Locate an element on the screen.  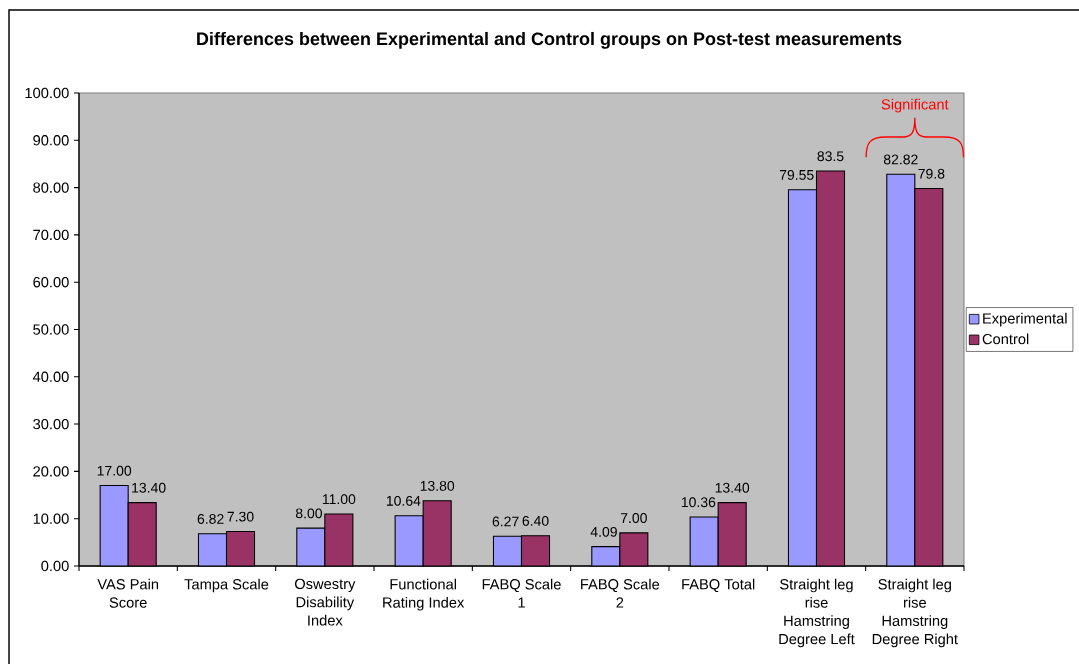
y-tick-label: 40.00 is located at coordinates (50, 376).